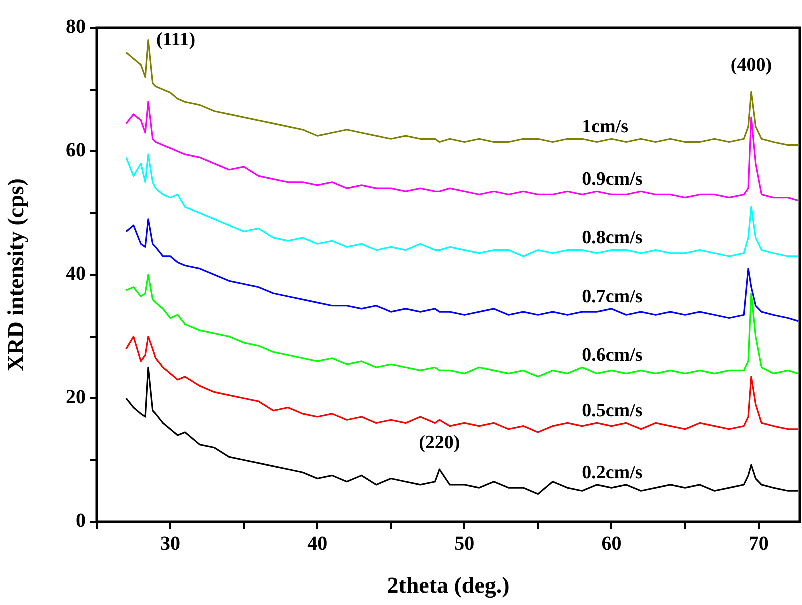  I want to click on x-axis-title: 2theta (deg.), so click(448, 586).